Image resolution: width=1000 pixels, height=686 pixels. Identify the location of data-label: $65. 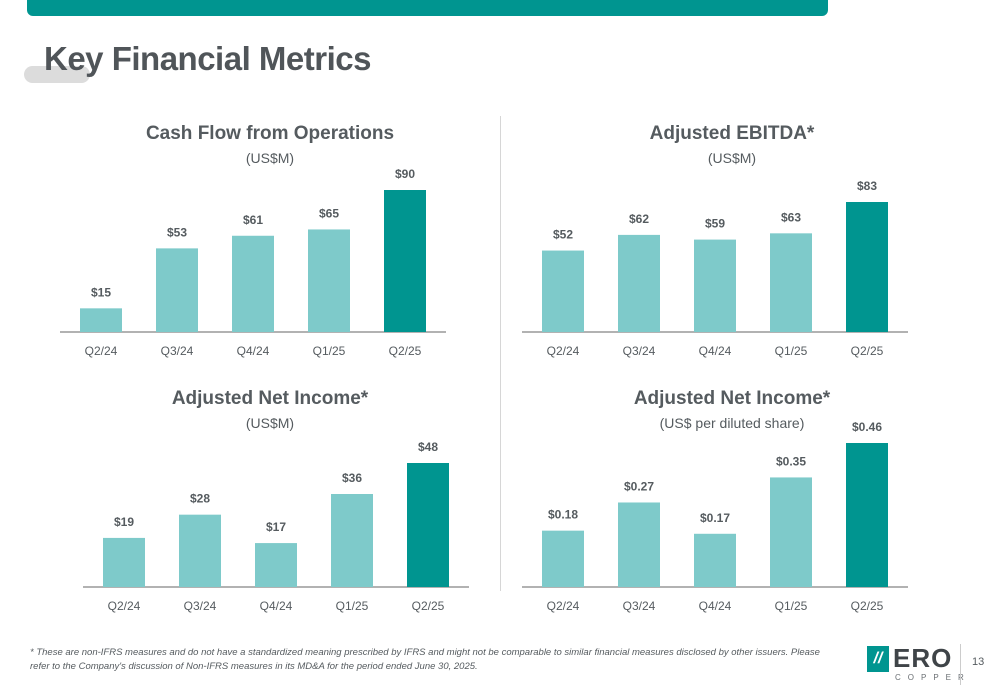
(329, 213).